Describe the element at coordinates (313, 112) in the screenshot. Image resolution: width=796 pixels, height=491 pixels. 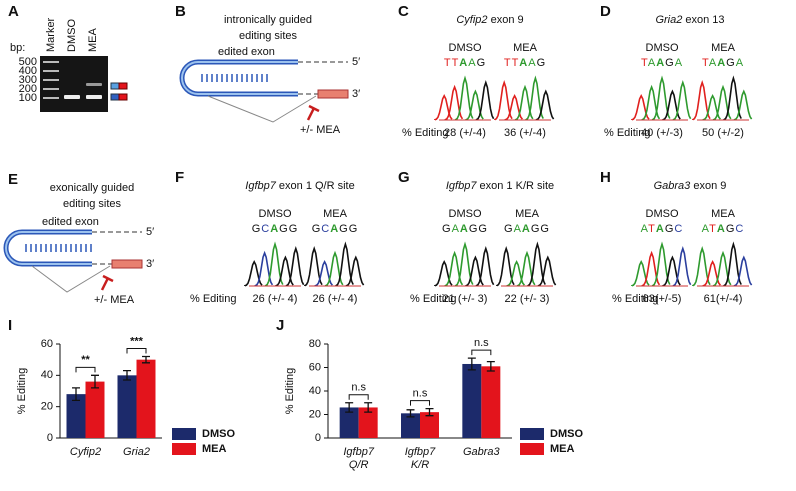
I see `inhibit` at that location.